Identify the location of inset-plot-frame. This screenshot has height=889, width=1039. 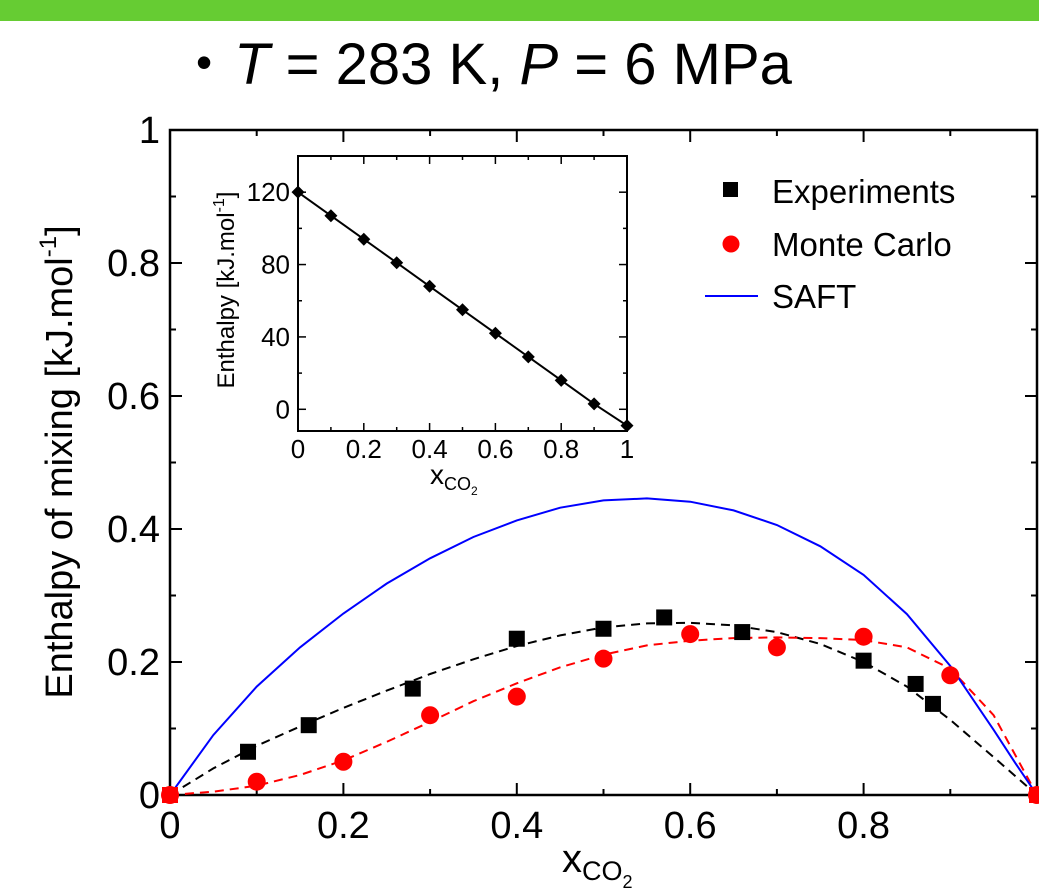
(462, 293).